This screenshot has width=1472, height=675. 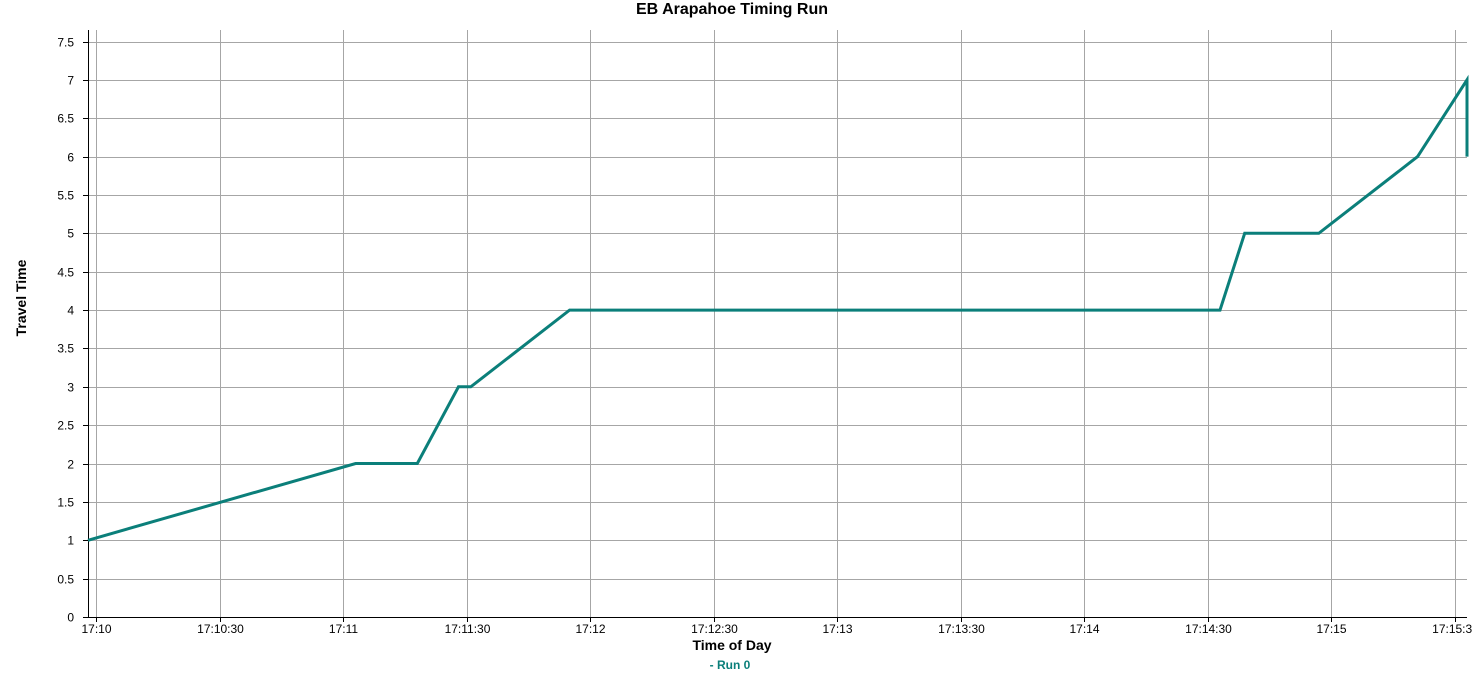 What do you see at coordinates (65, 196) in the screenshot?
I see `y-tick-label: 5.5` at bounding box center [65, 196].